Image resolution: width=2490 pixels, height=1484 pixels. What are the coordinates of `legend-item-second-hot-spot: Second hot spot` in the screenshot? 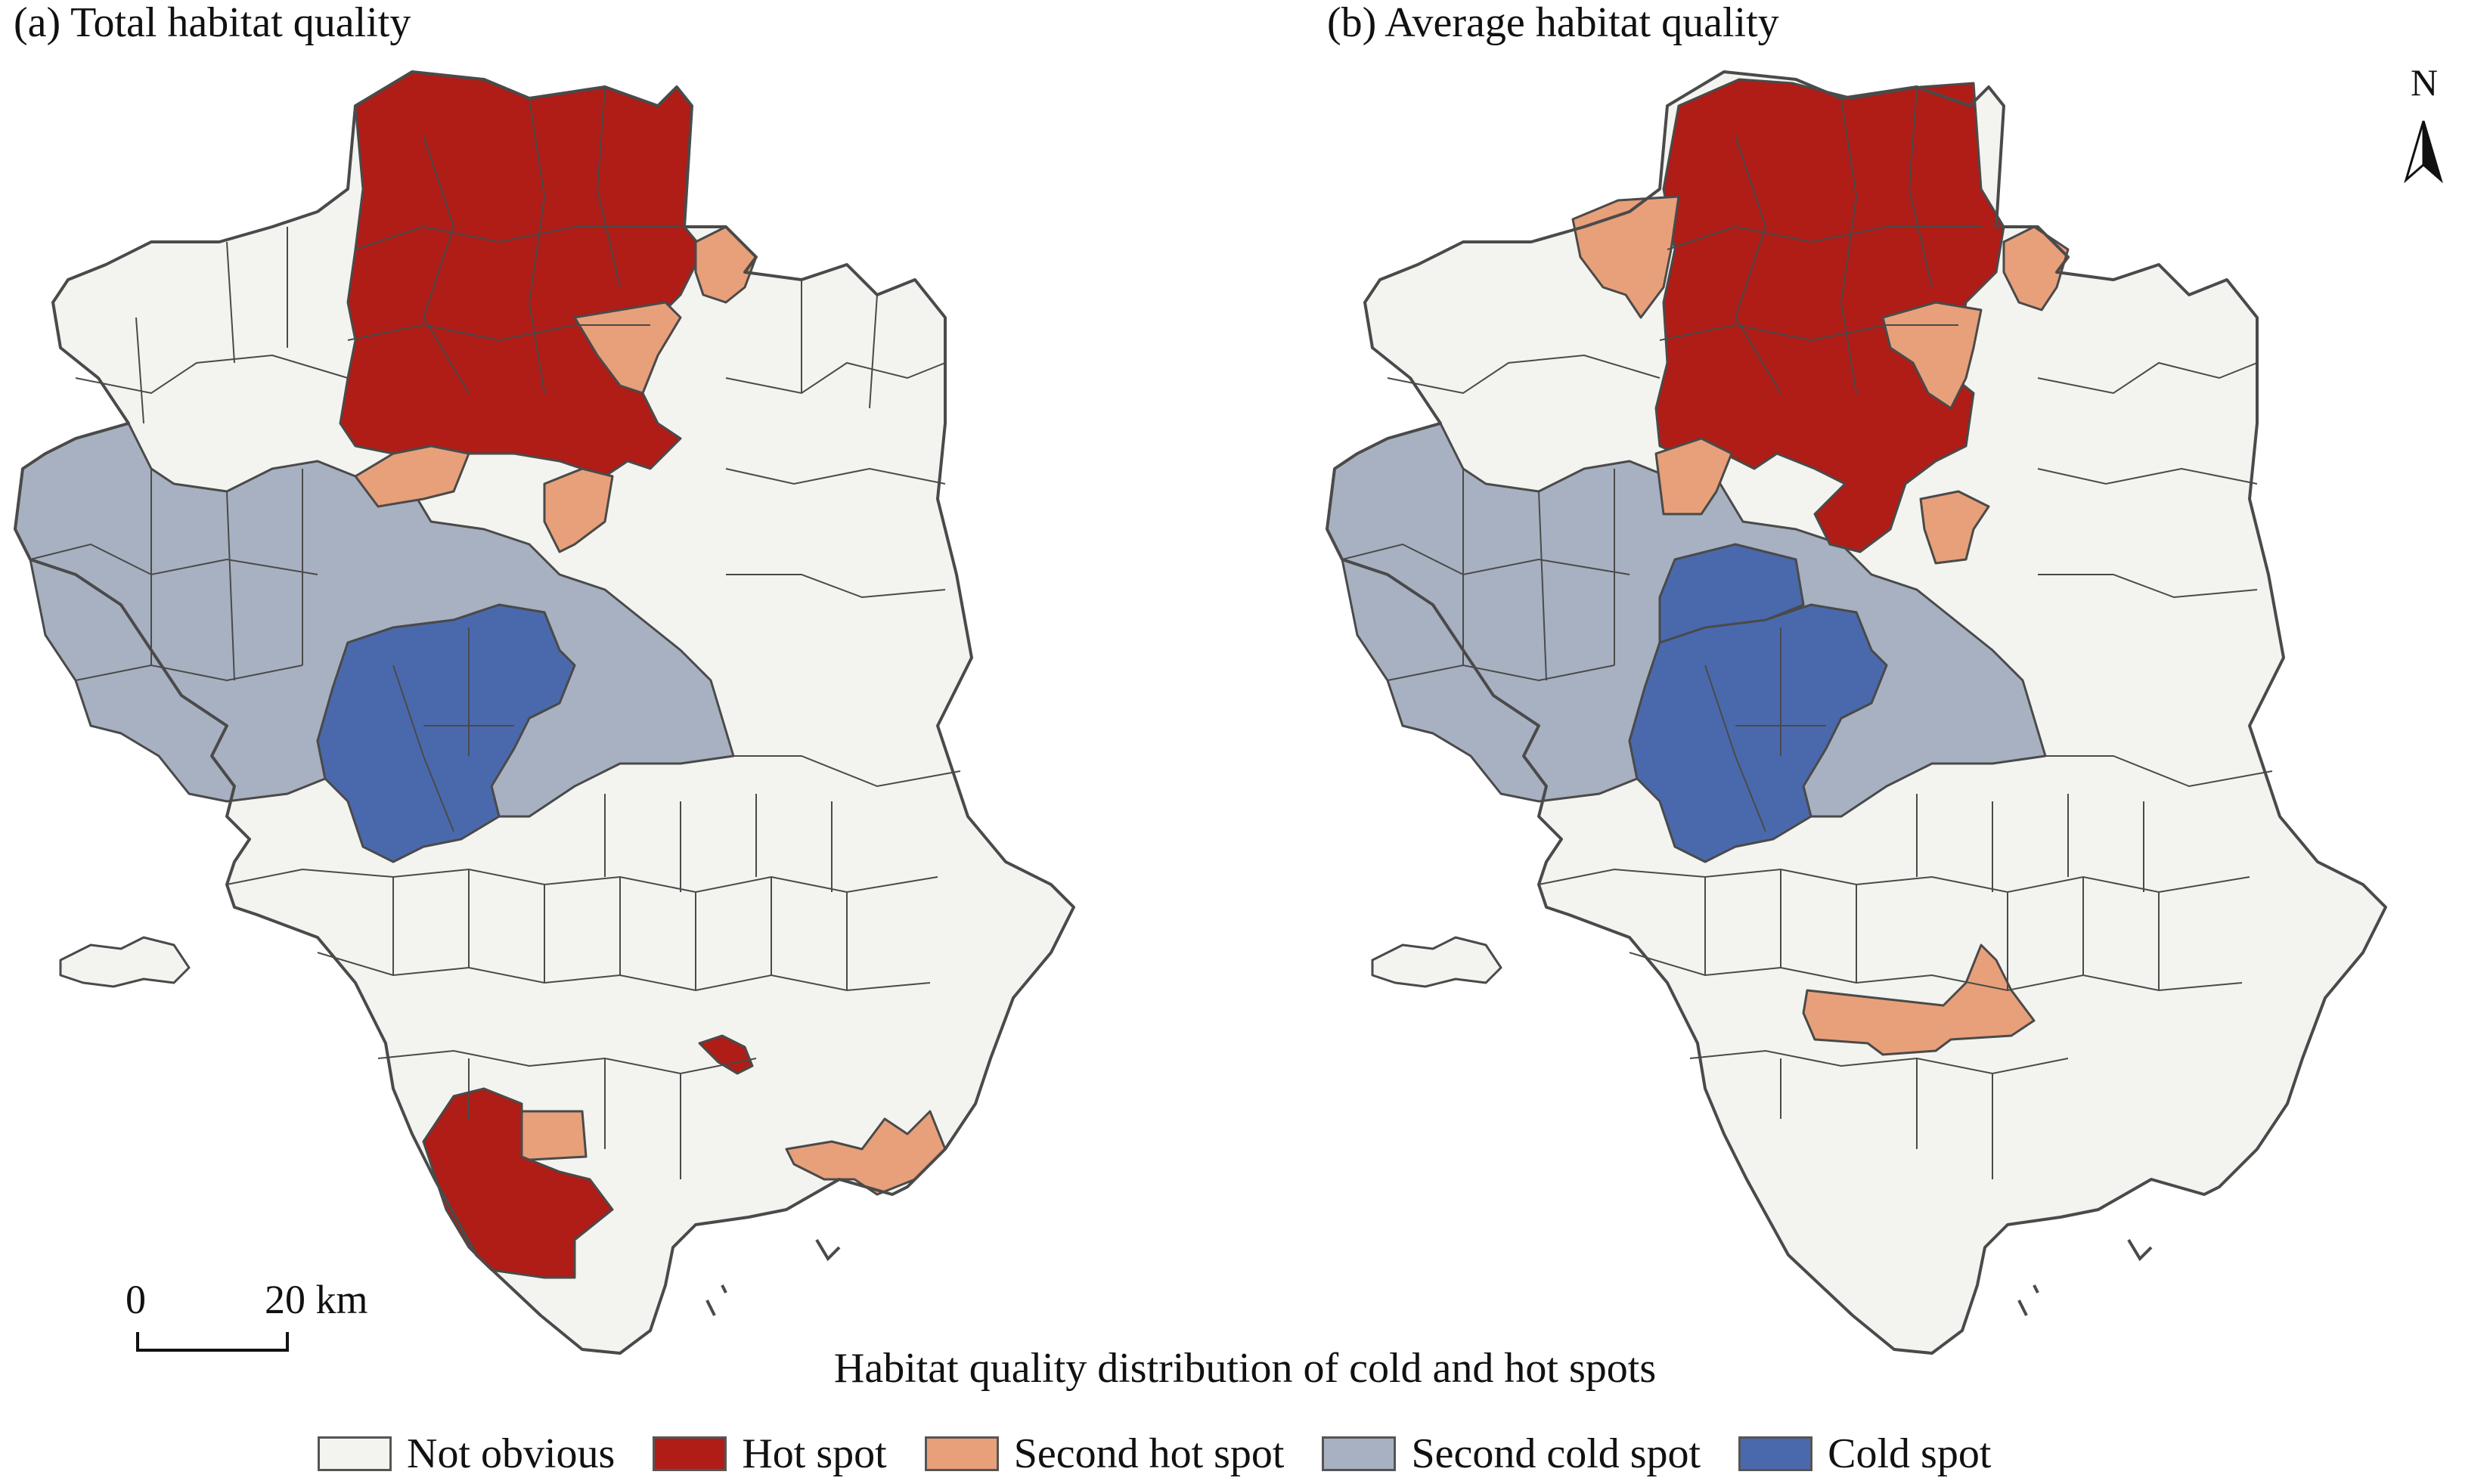 It's located at (1104, 1453).